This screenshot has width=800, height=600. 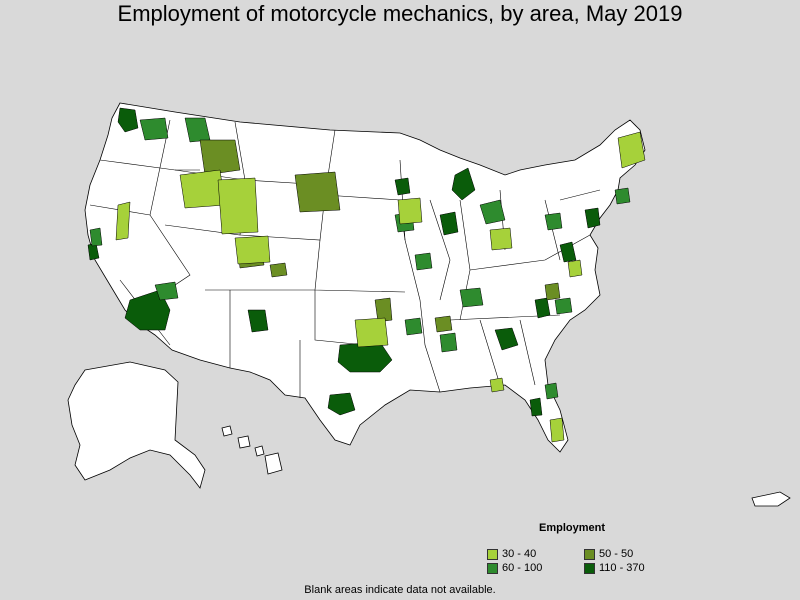 I want to click on footnote: Blank areas indicate data not available., so click(x=400, y=590).